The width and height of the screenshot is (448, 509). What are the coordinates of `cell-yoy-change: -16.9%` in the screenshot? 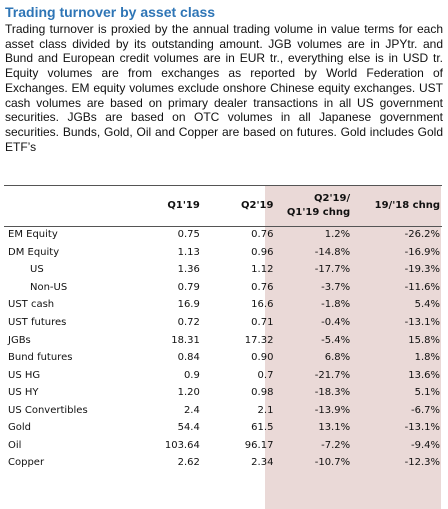 It's located at (422, 252).